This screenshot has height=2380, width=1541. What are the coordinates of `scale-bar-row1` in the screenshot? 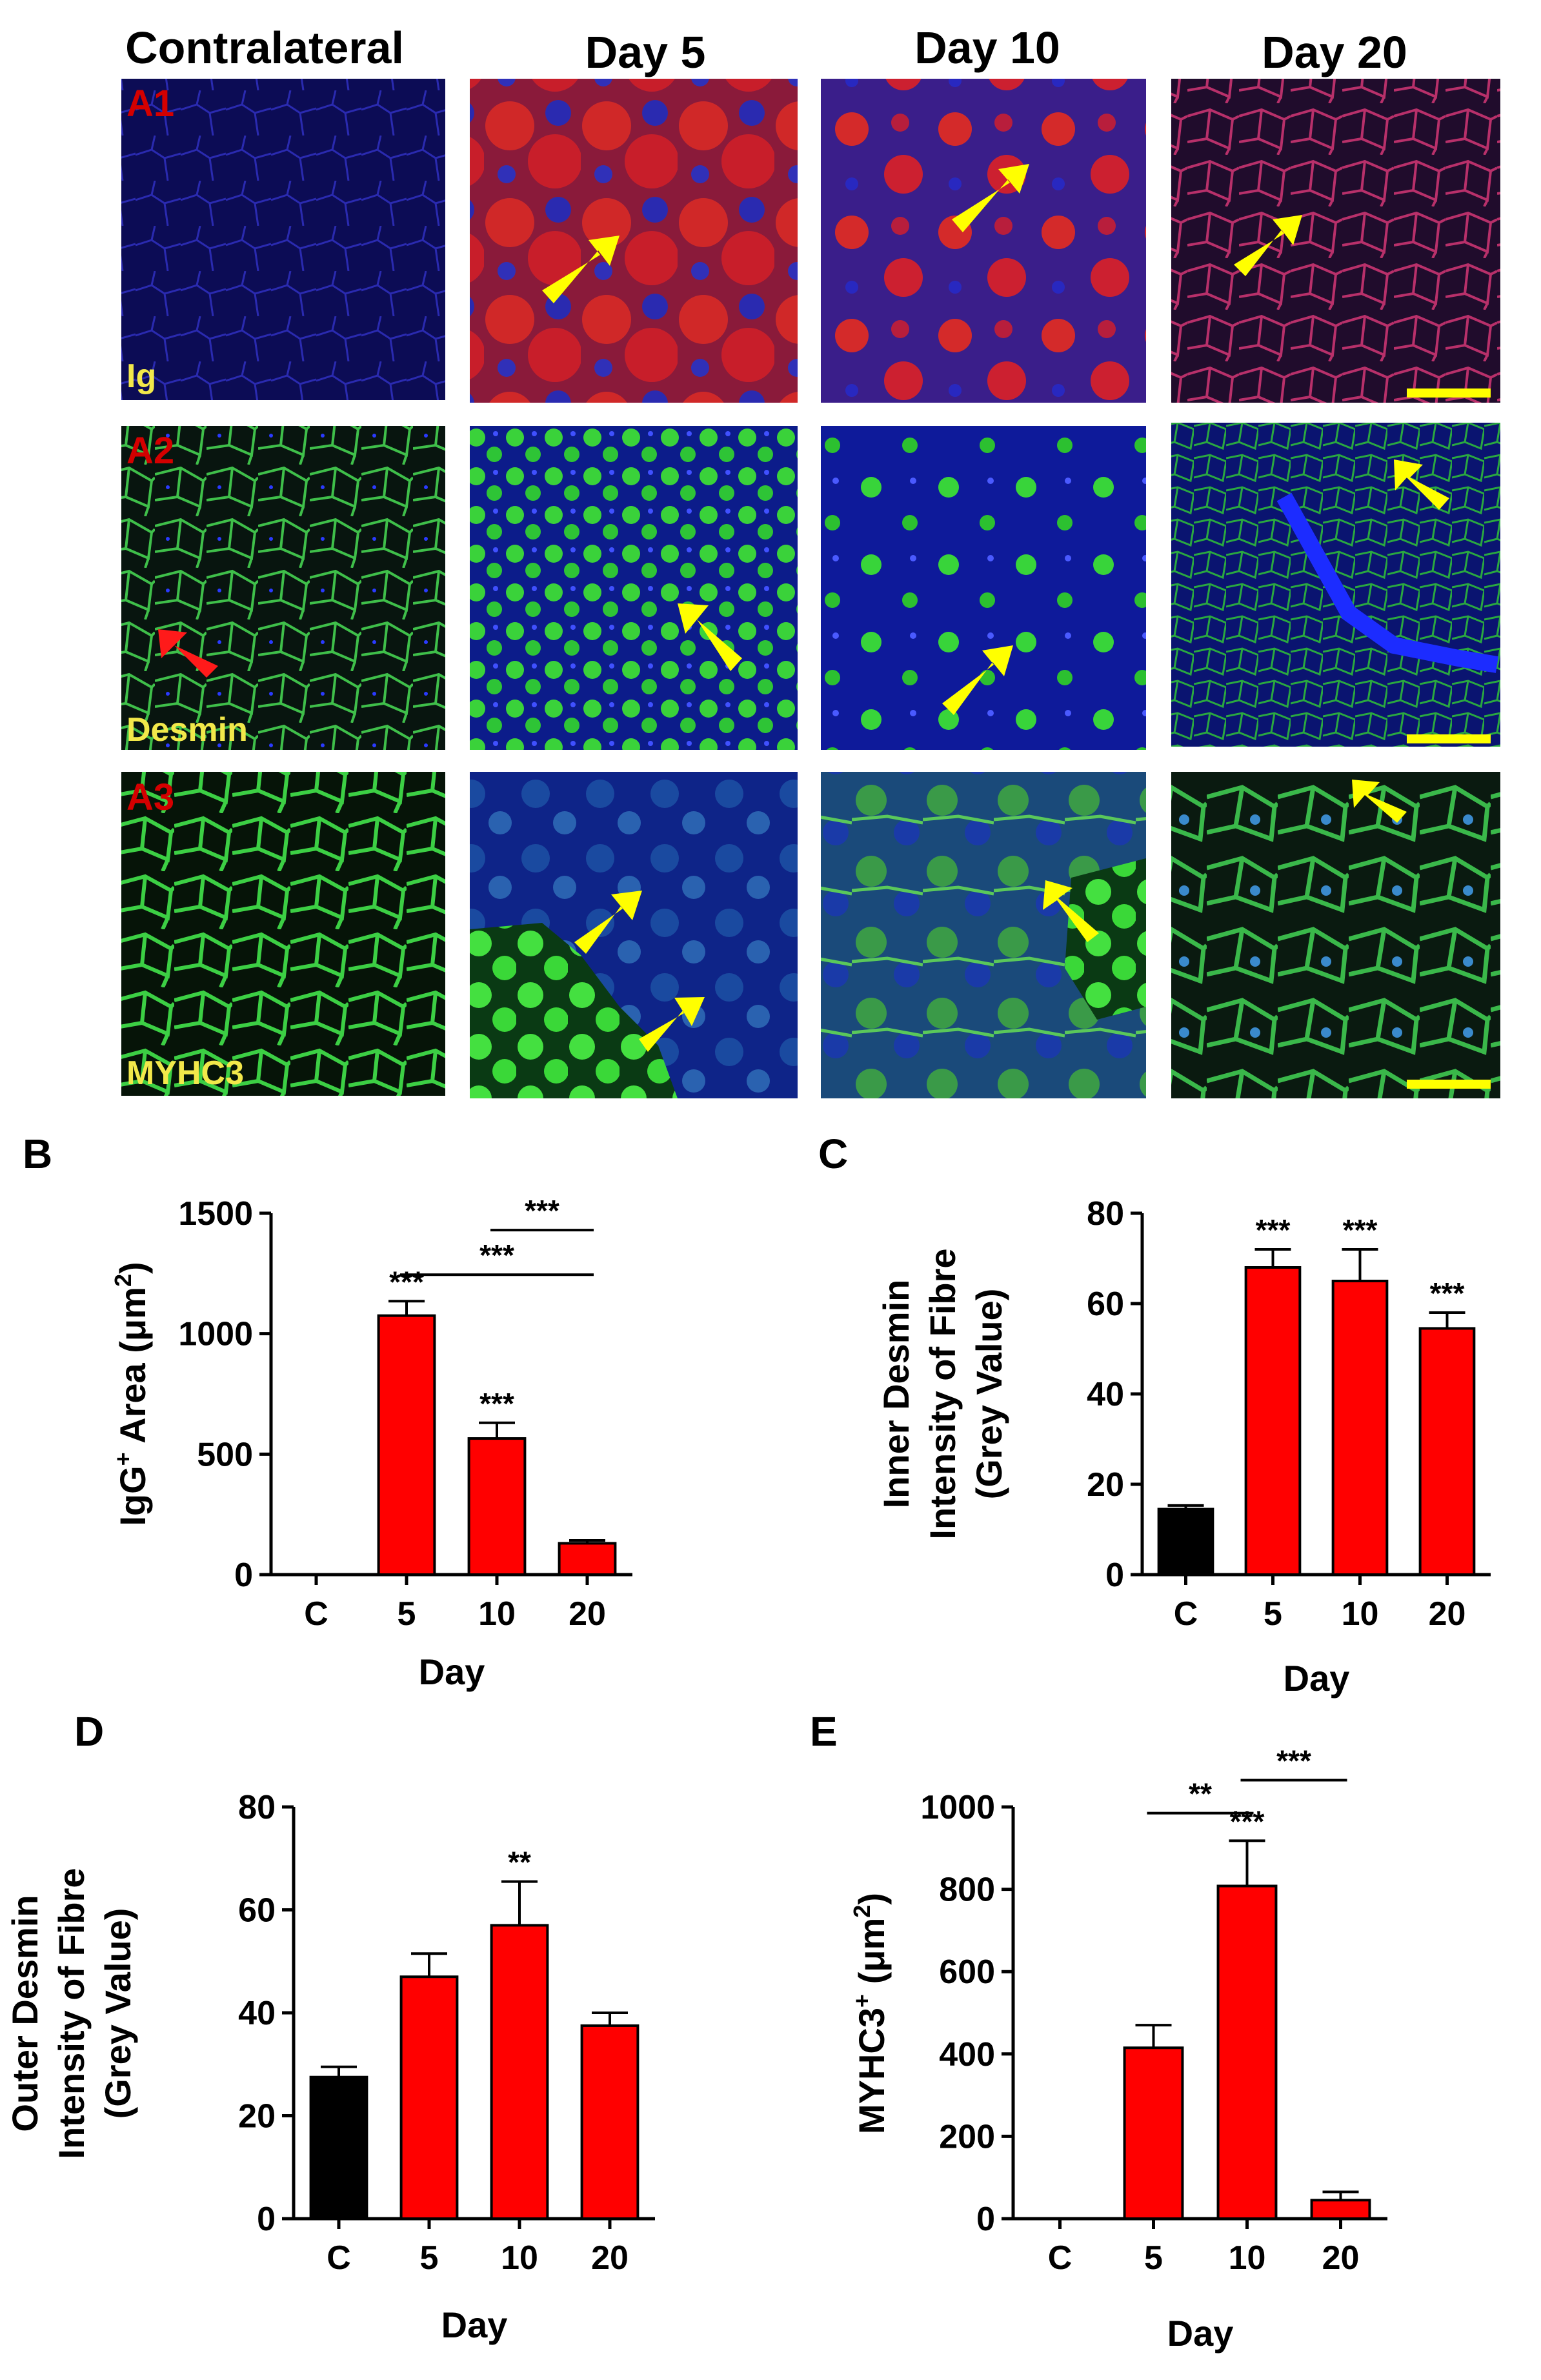 It's located at (1449, 393).